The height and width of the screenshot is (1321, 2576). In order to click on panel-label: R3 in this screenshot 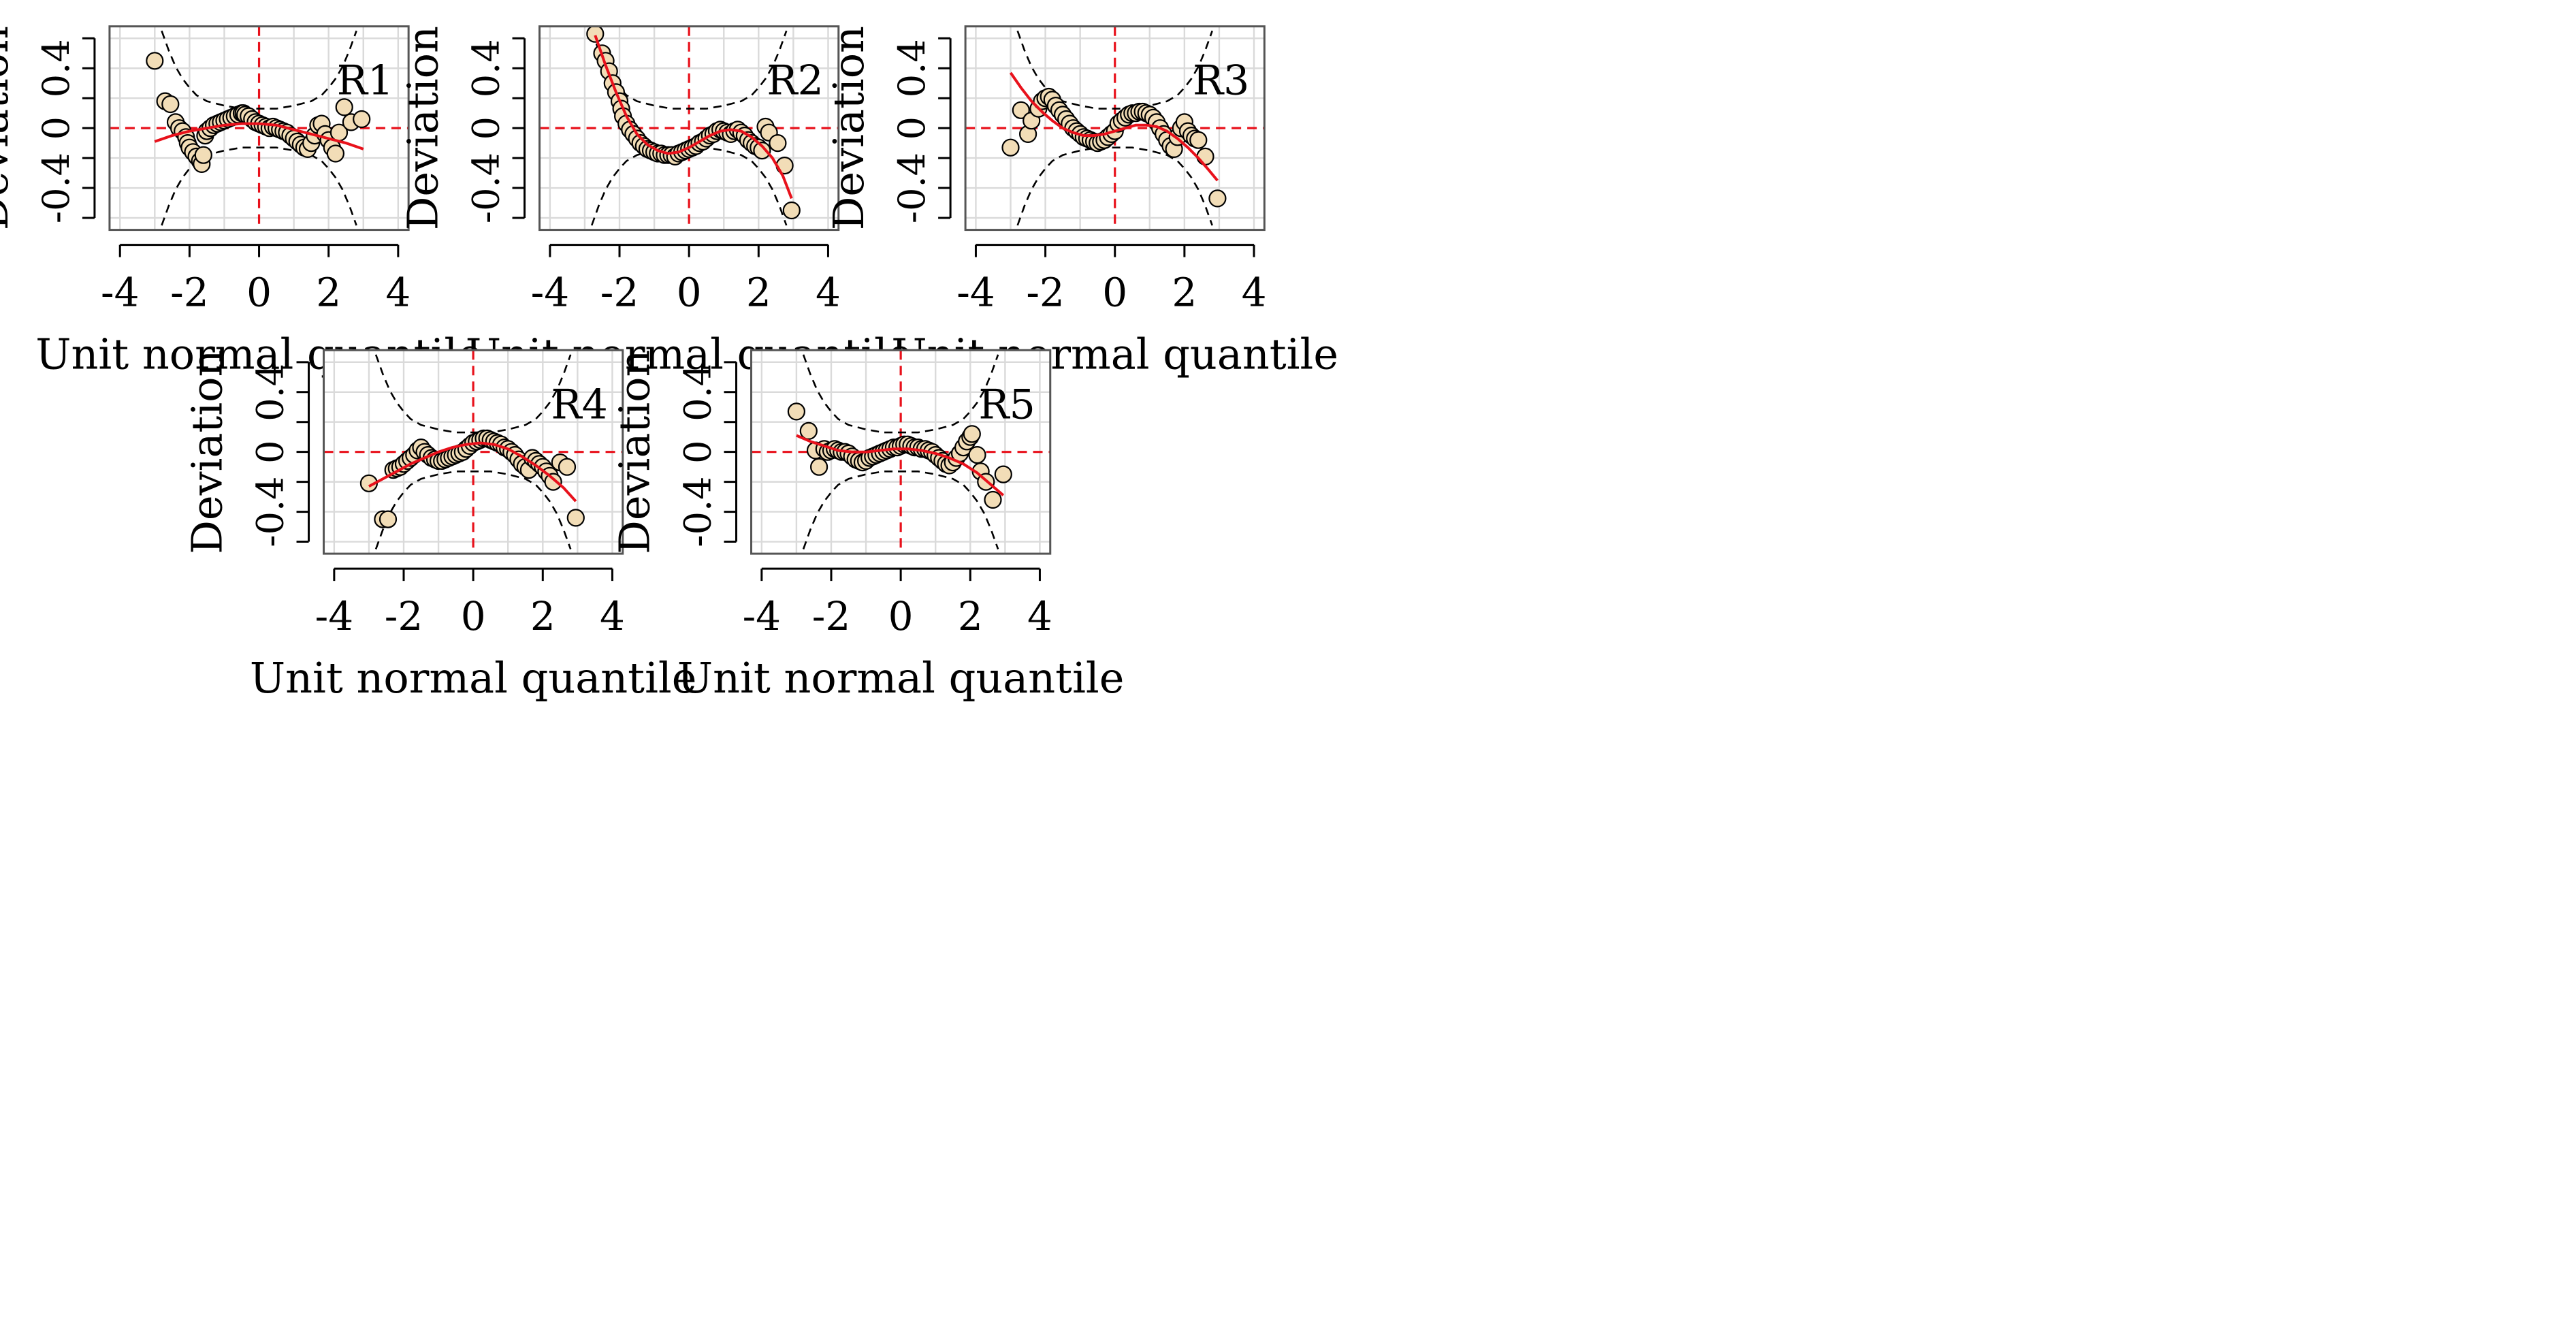, I will do `click(1221, 81)`.